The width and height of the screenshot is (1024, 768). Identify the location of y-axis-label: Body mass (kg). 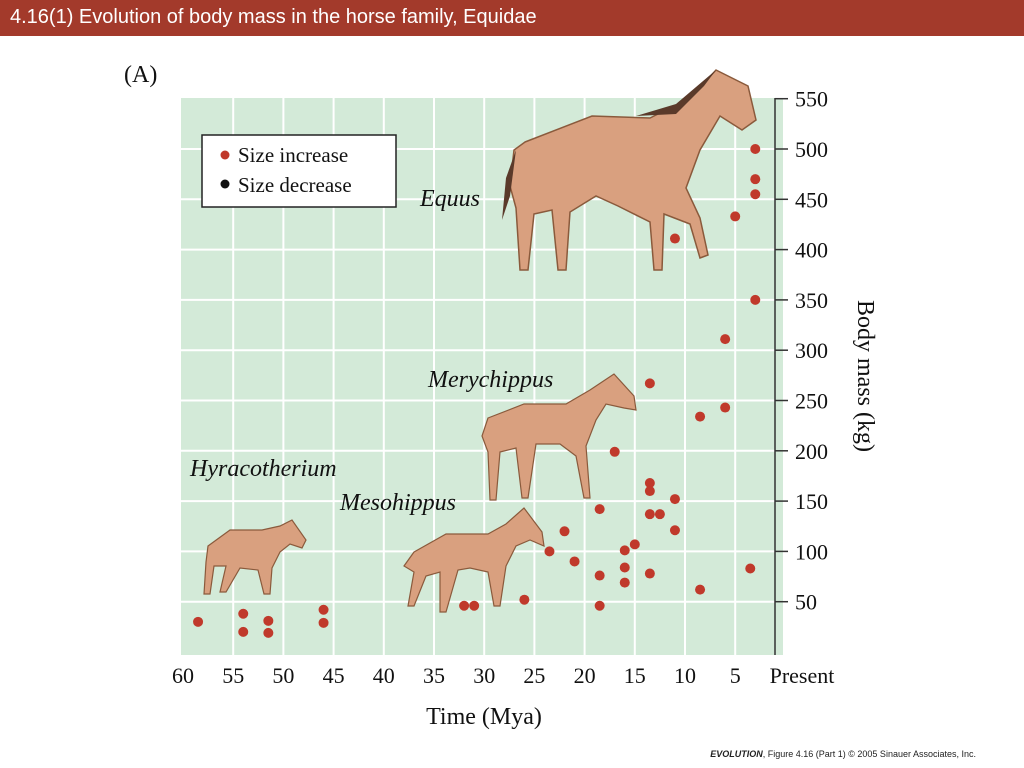
(865, 376).